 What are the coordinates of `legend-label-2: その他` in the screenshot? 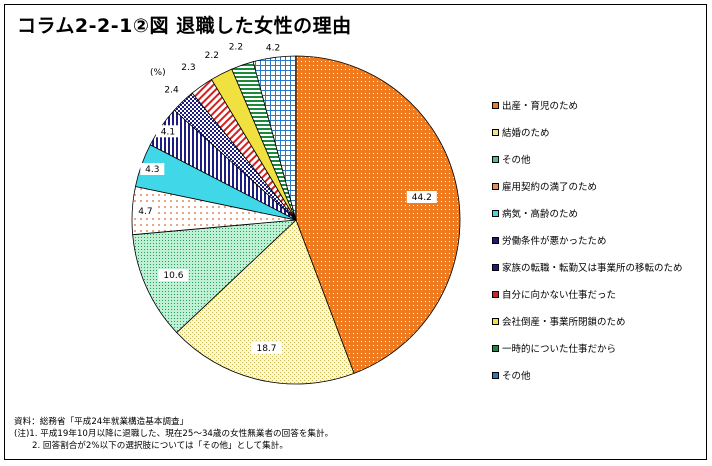 It's located at (516, 160).